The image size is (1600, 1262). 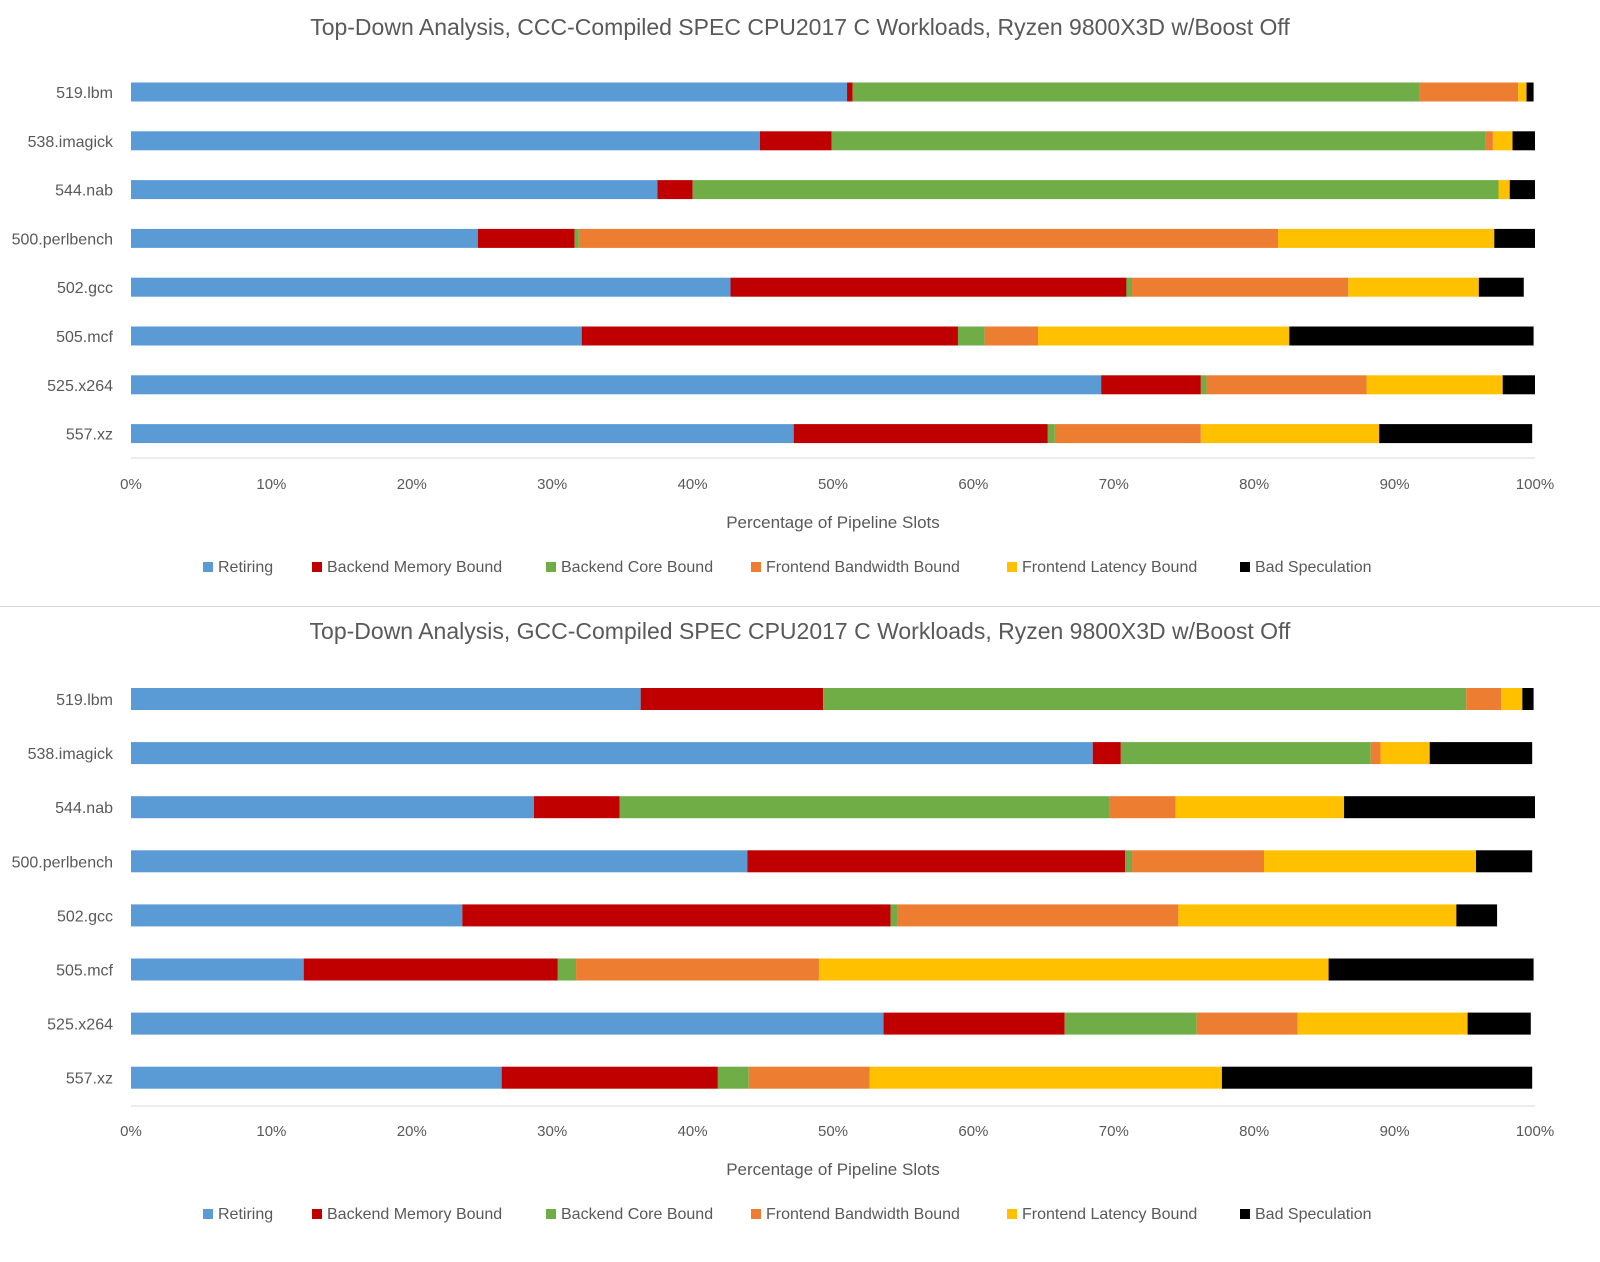 I want to click on bar-557-xz-backend-memory-bound, so click(x=920, y=434).